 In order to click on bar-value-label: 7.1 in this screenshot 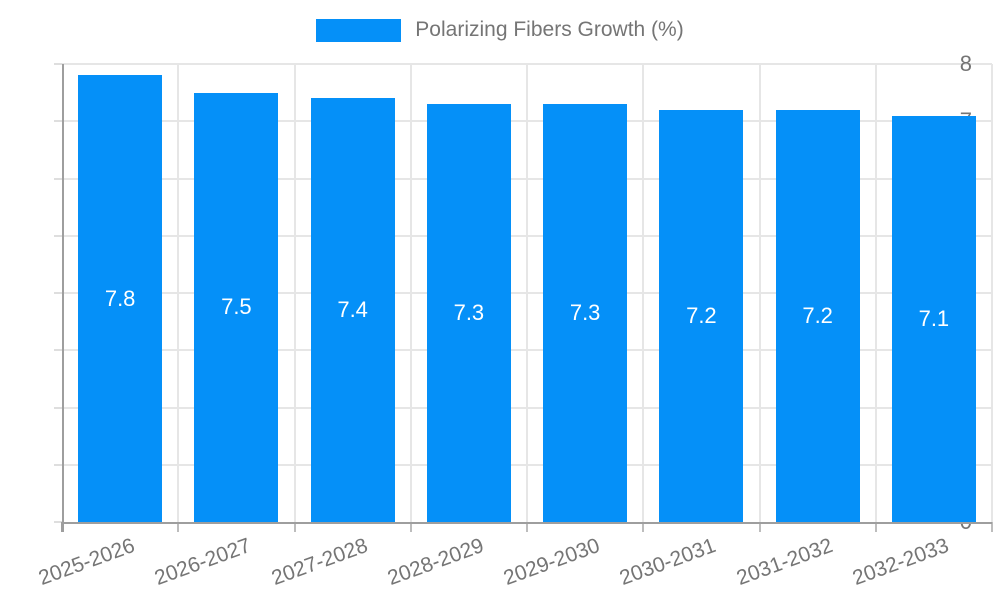, I will do `click(934, 318)`.